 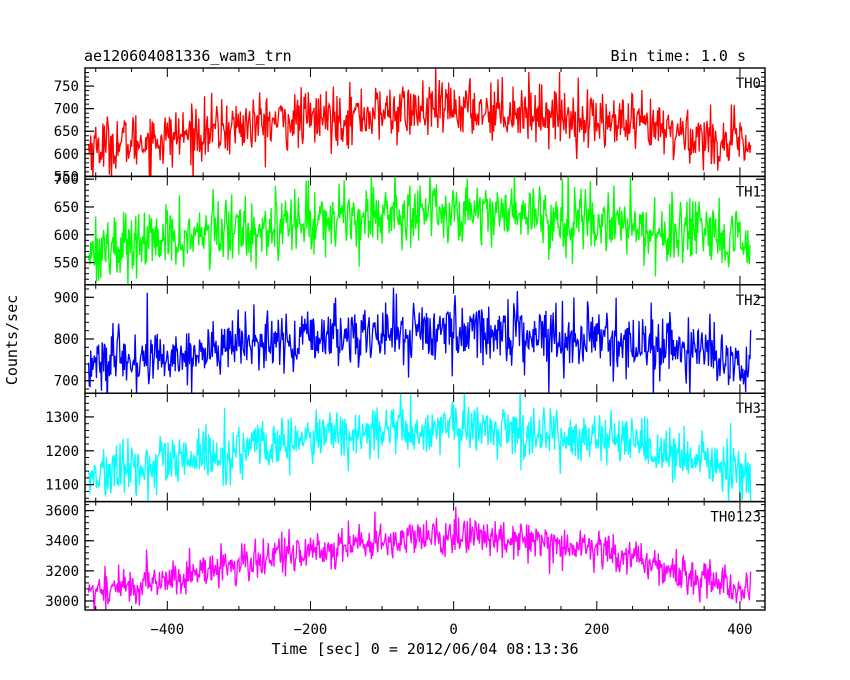 What do you see at coordinates (748, 84) in the screenshot?
I see `panel-label-th0: TH0` at bounding box center [748, 84].